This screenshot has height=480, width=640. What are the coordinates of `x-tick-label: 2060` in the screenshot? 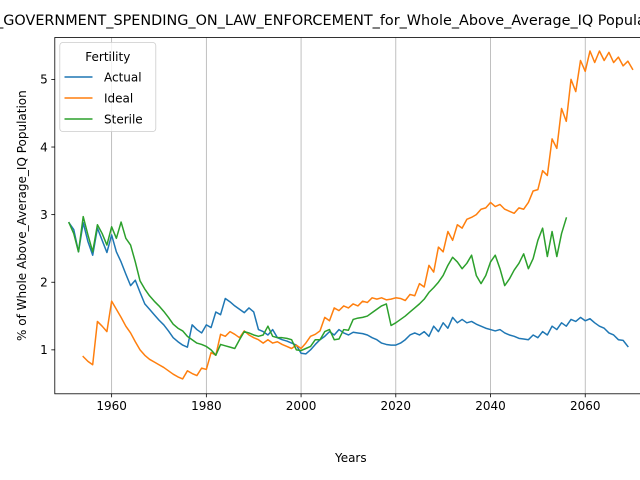 It's located at (585, 406).